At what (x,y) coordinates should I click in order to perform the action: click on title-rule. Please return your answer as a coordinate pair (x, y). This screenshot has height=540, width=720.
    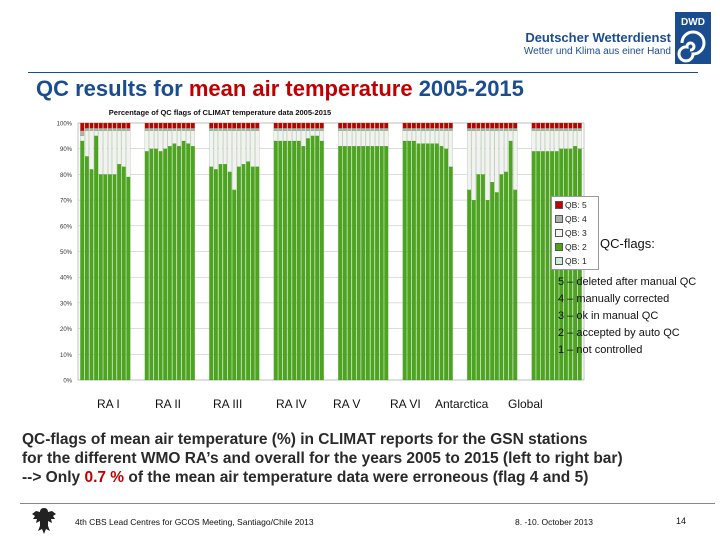
    Looking at the image, I should click on (363, 72).